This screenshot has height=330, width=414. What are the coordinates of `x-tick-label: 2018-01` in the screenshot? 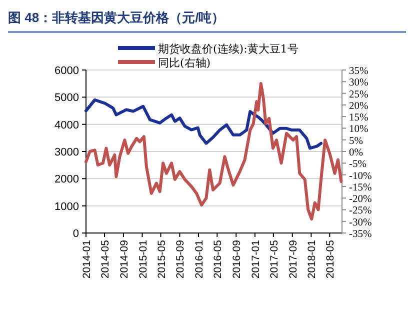 It's located at (312, 259).